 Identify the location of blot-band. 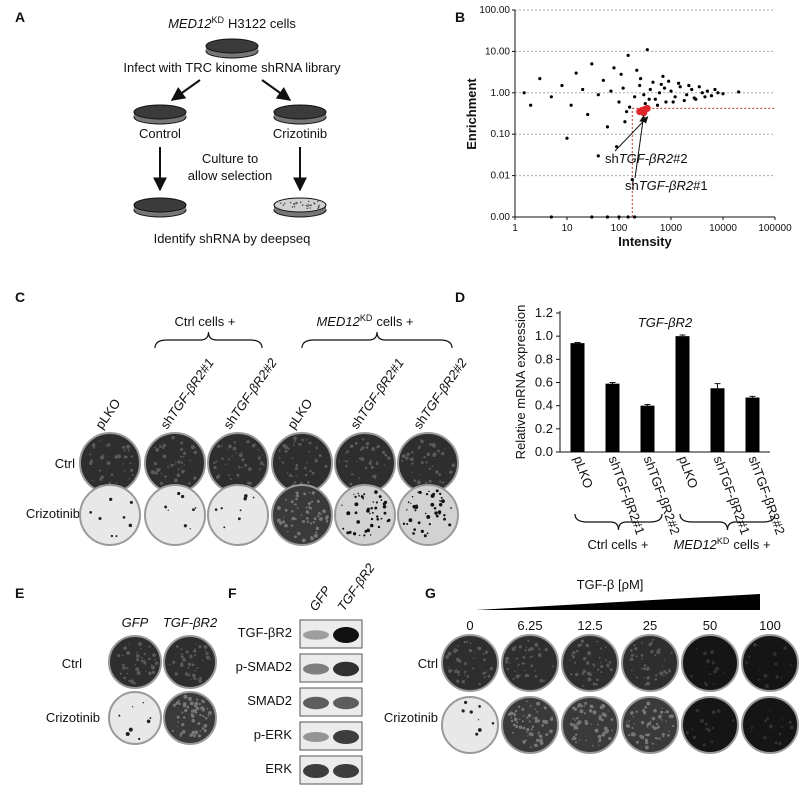
(346, 703).